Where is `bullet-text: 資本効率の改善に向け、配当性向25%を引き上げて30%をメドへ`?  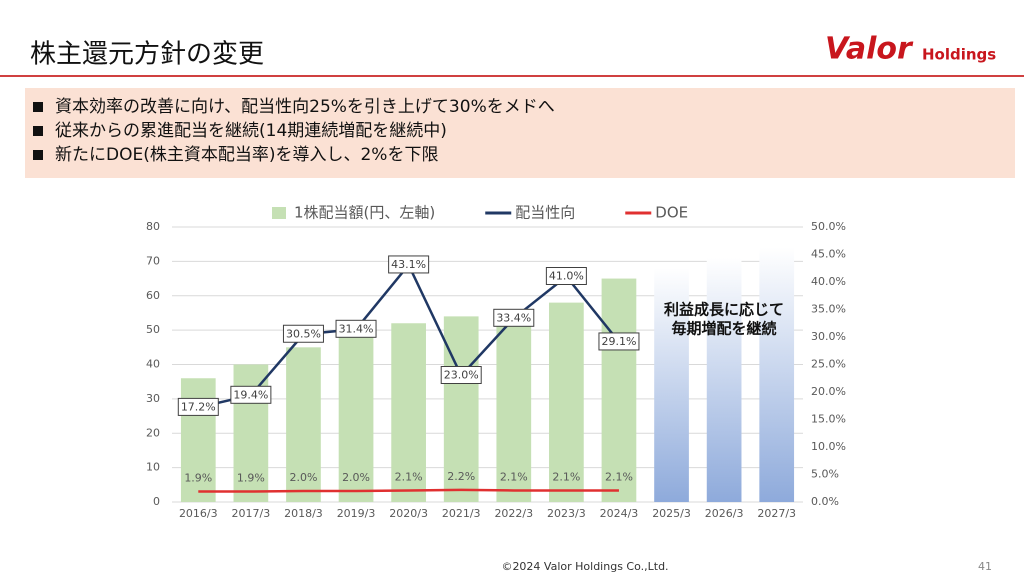
bullet-text: 資本効率の改善に向け、配当性向25%を引き上げて30%をメドへ is located at coordinates (305, 107).